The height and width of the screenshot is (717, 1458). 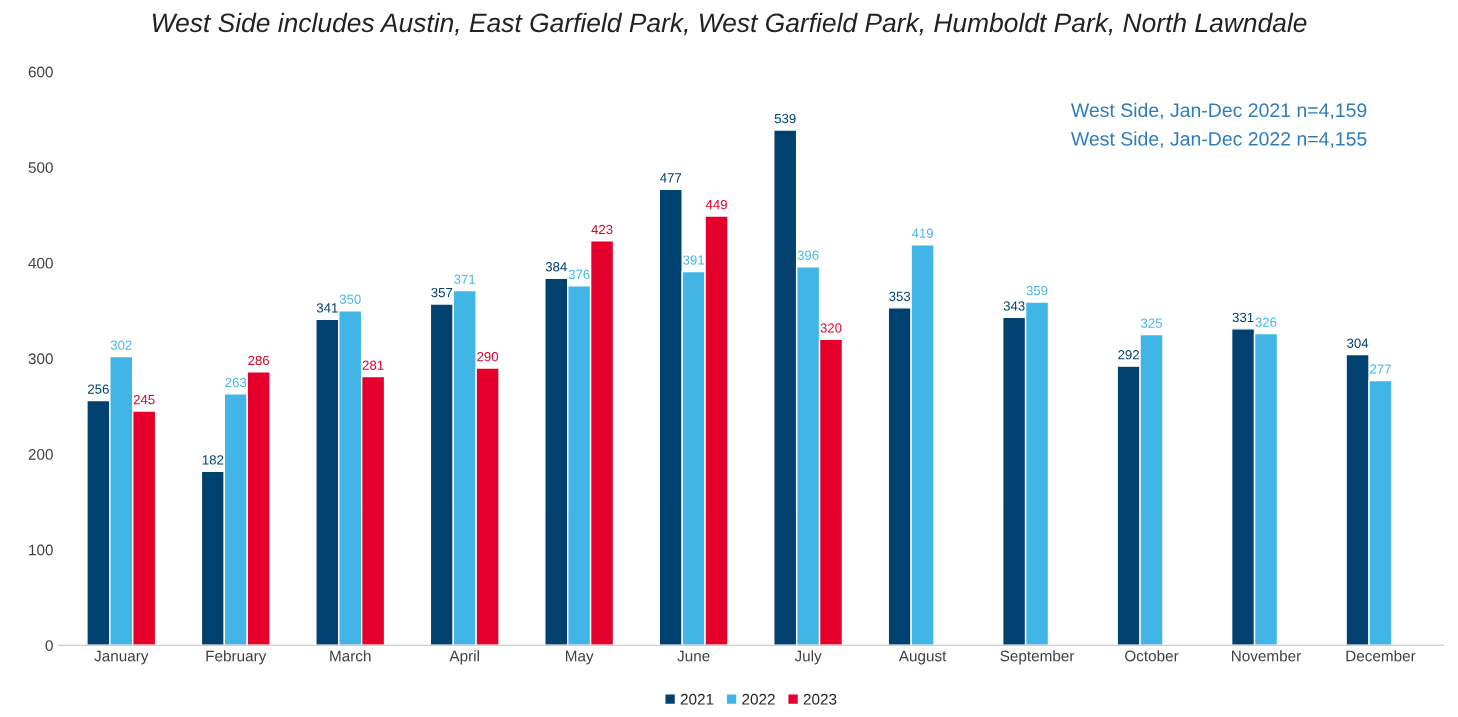 What do you see at coordinates (579, 657) in the screenshot?
I see `x-tick-label: May` at bounding box center [579, 657].